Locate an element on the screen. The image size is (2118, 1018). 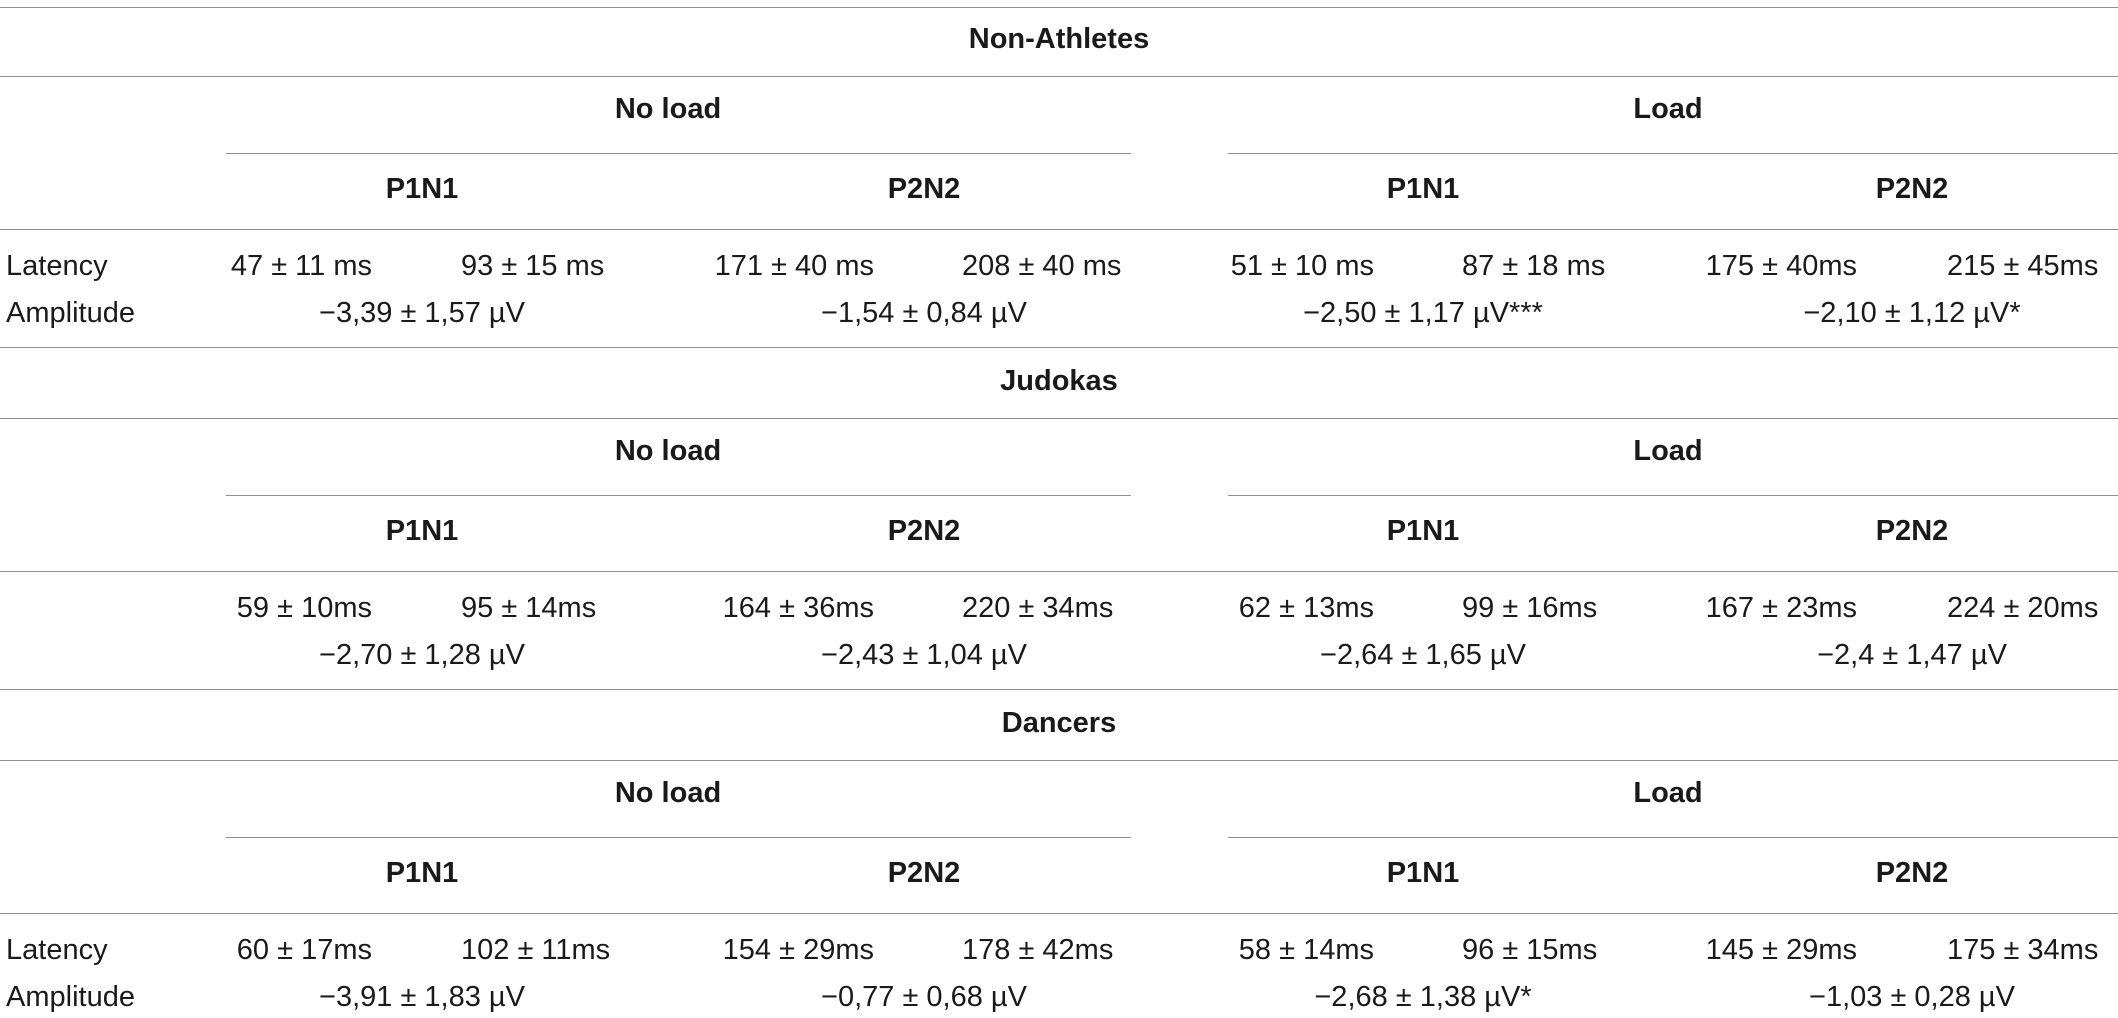
amplitude-value: −1,54 ± 0,84 µV is located at coordinates (924, 313).